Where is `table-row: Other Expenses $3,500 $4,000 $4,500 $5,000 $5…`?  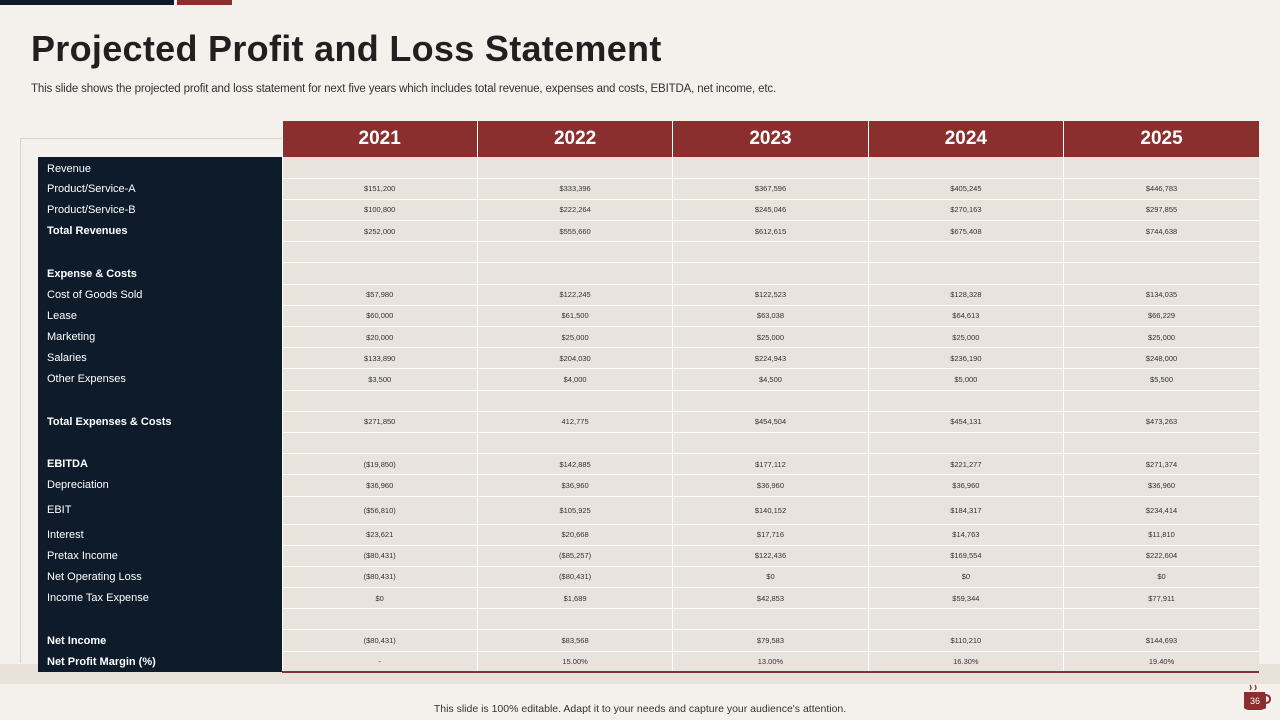 table-row: Other Expenses $3,500 $4,000 $4,500 $5,000 $5… is located at coordinates (648, 379).